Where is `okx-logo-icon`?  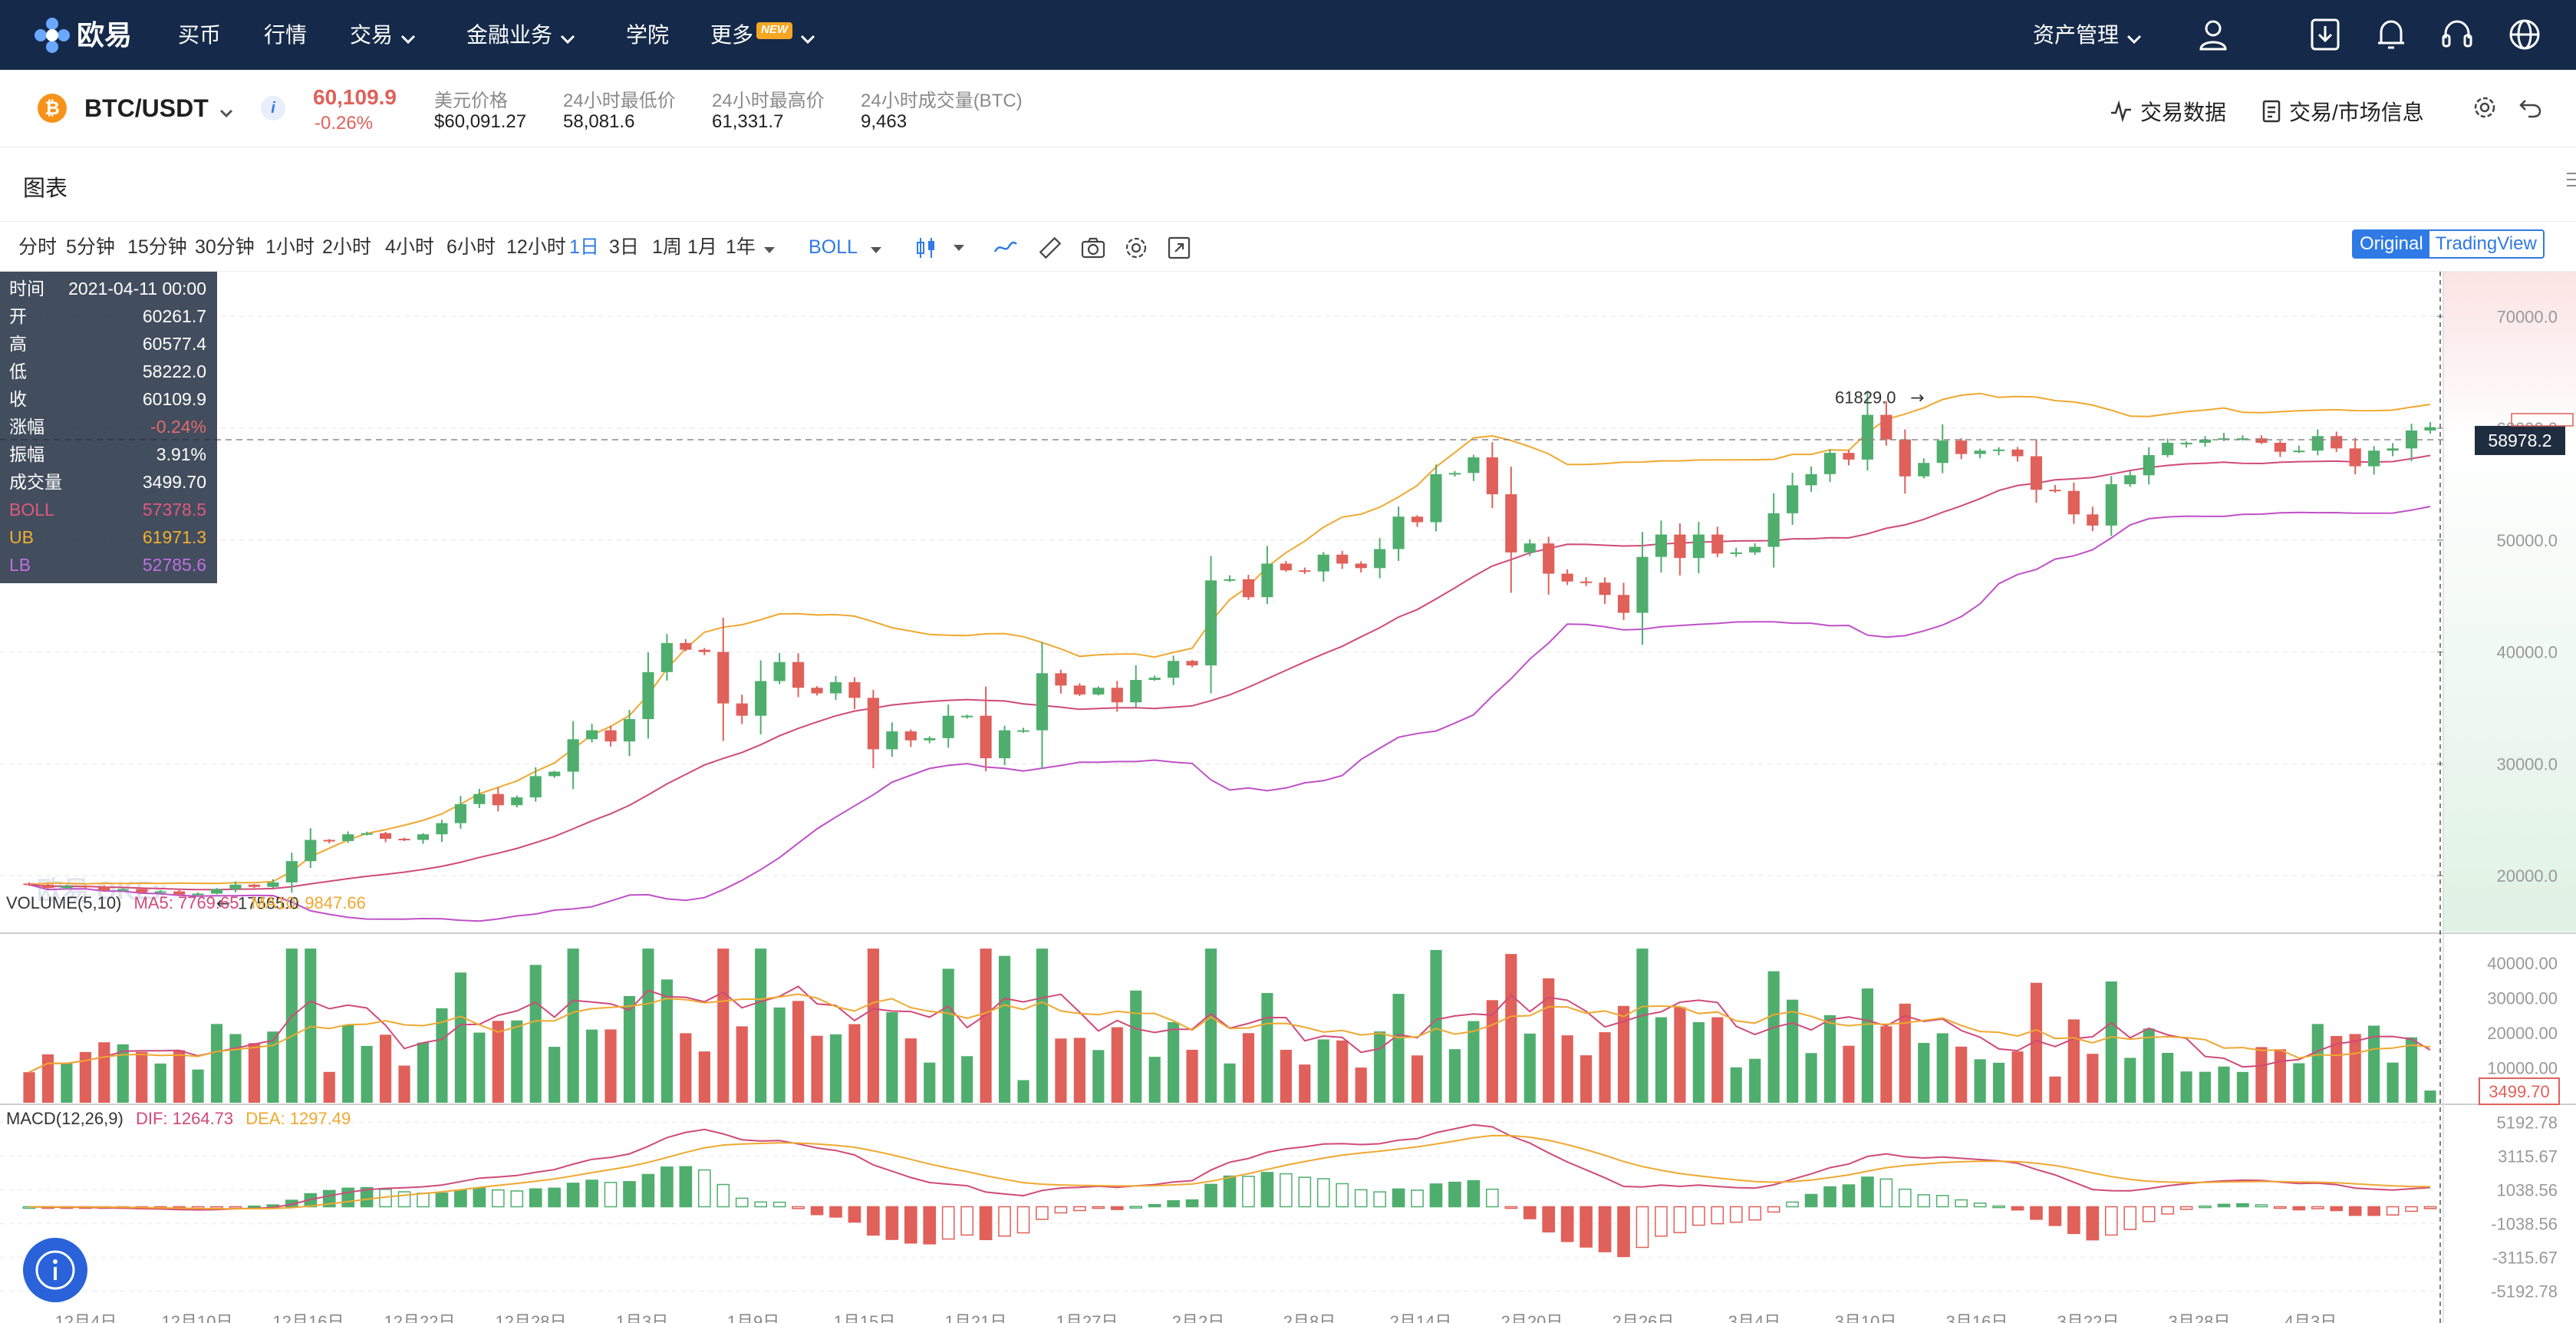 okx-logo-icon is located at coordinates (52, 35).